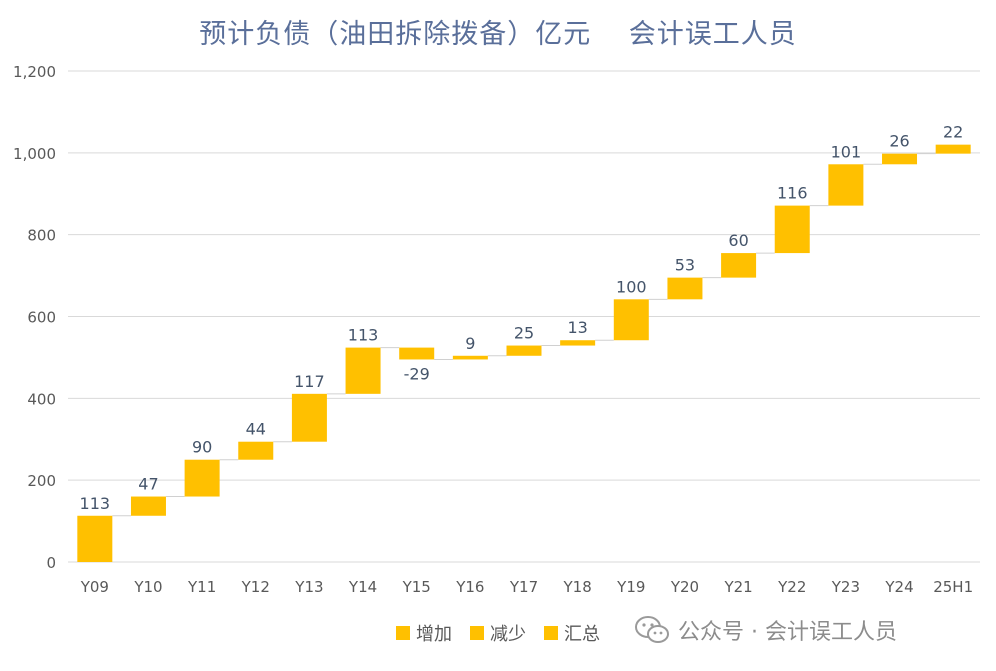 Image resolution: width=996 pixels, height=671 pixels. Describe the element at coordinates (202, 447) in the screenshot. I see `data-label-Y11: 90` at that location.